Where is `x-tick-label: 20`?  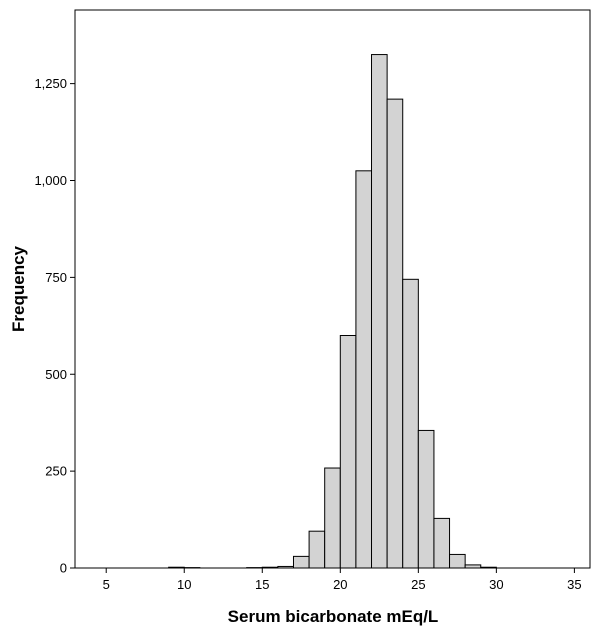
x-tick-label: 20 is located at coordinates (340, 584).